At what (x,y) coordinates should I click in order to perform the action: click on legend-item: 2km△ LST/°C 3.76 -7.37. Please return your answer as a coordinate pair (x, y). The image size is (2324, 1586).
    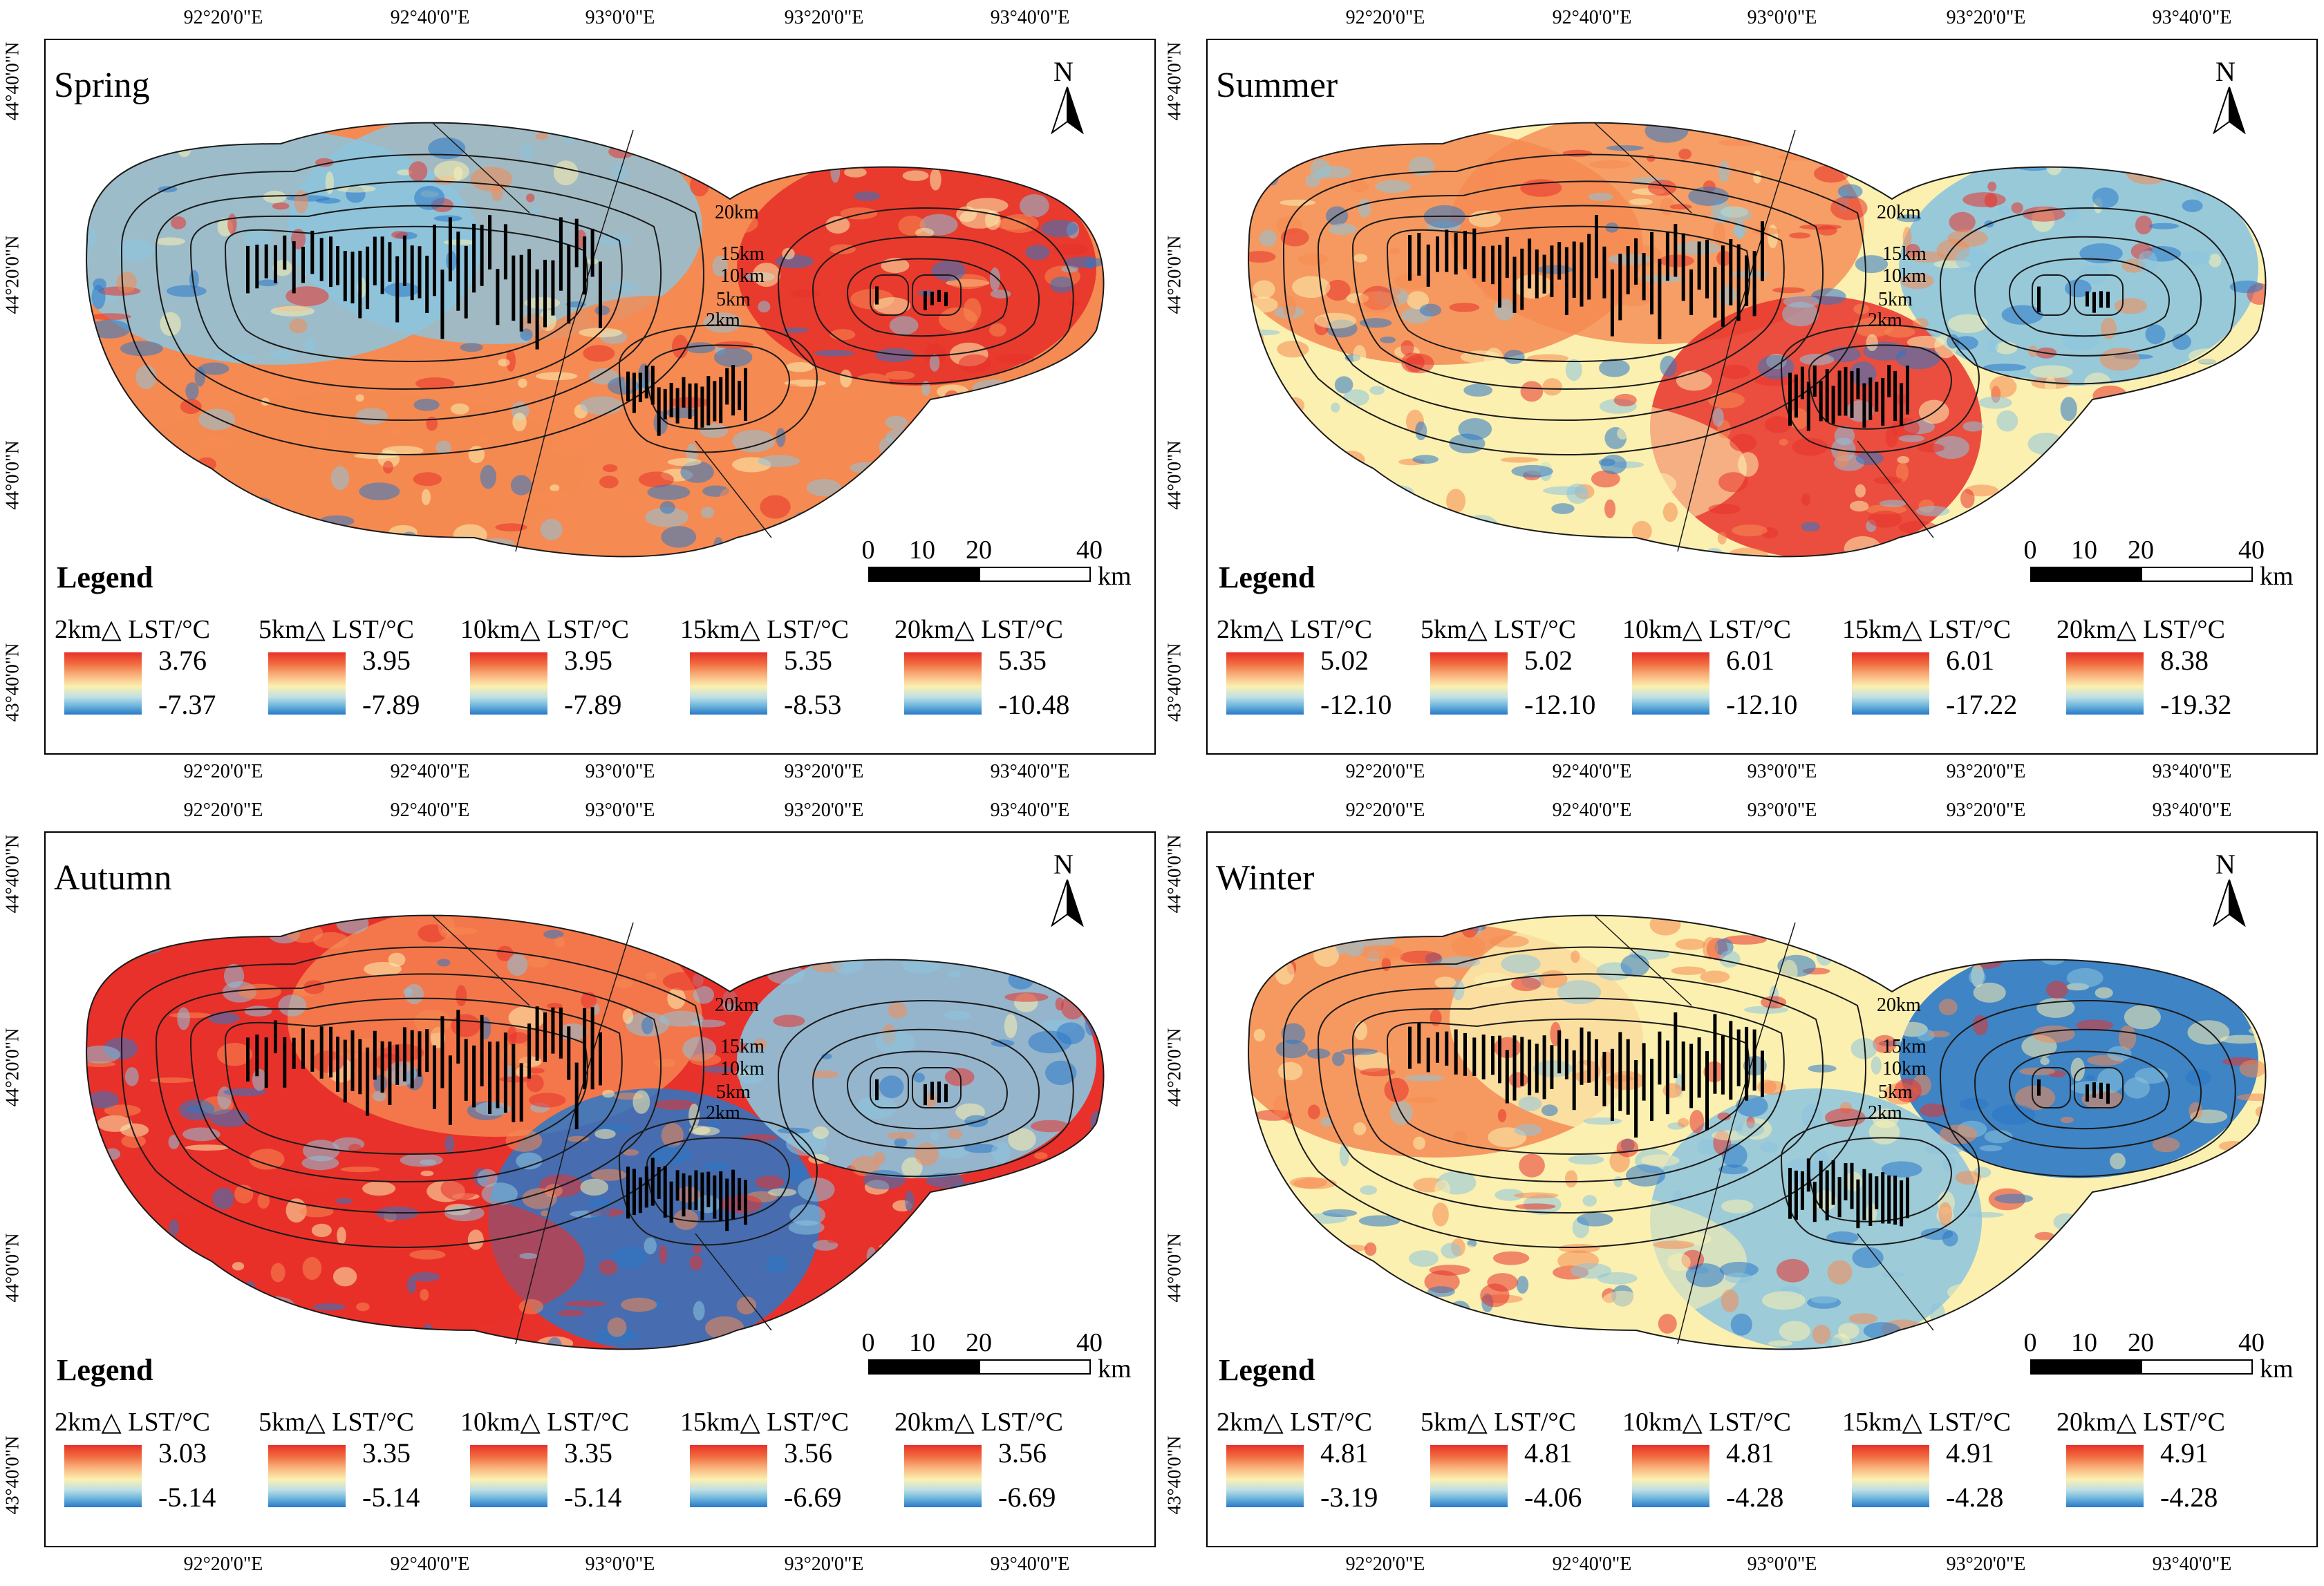
    Looking at the image, I should click on (155, 667).